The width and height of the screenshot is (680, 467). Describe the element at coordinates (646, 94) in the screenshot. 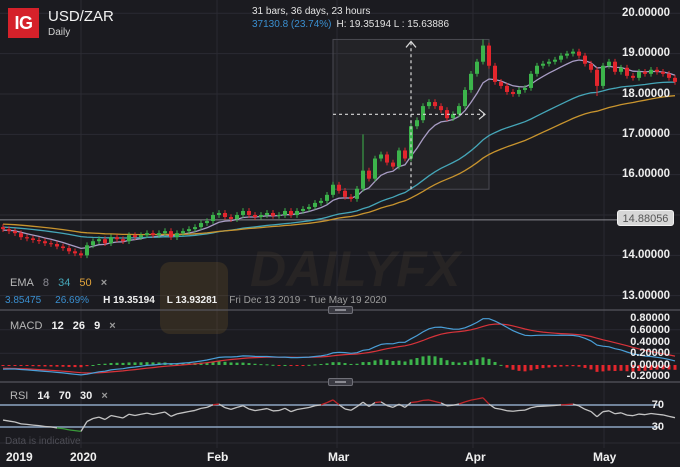

I see `price-axis-label: 18.00000` at that location.